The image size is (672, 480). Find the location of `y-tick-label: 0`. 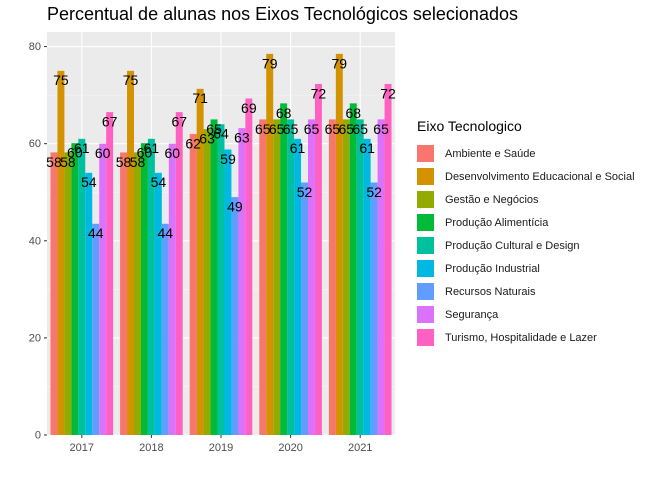

y-tick-label: 0 is located at coordinates (38, 436).